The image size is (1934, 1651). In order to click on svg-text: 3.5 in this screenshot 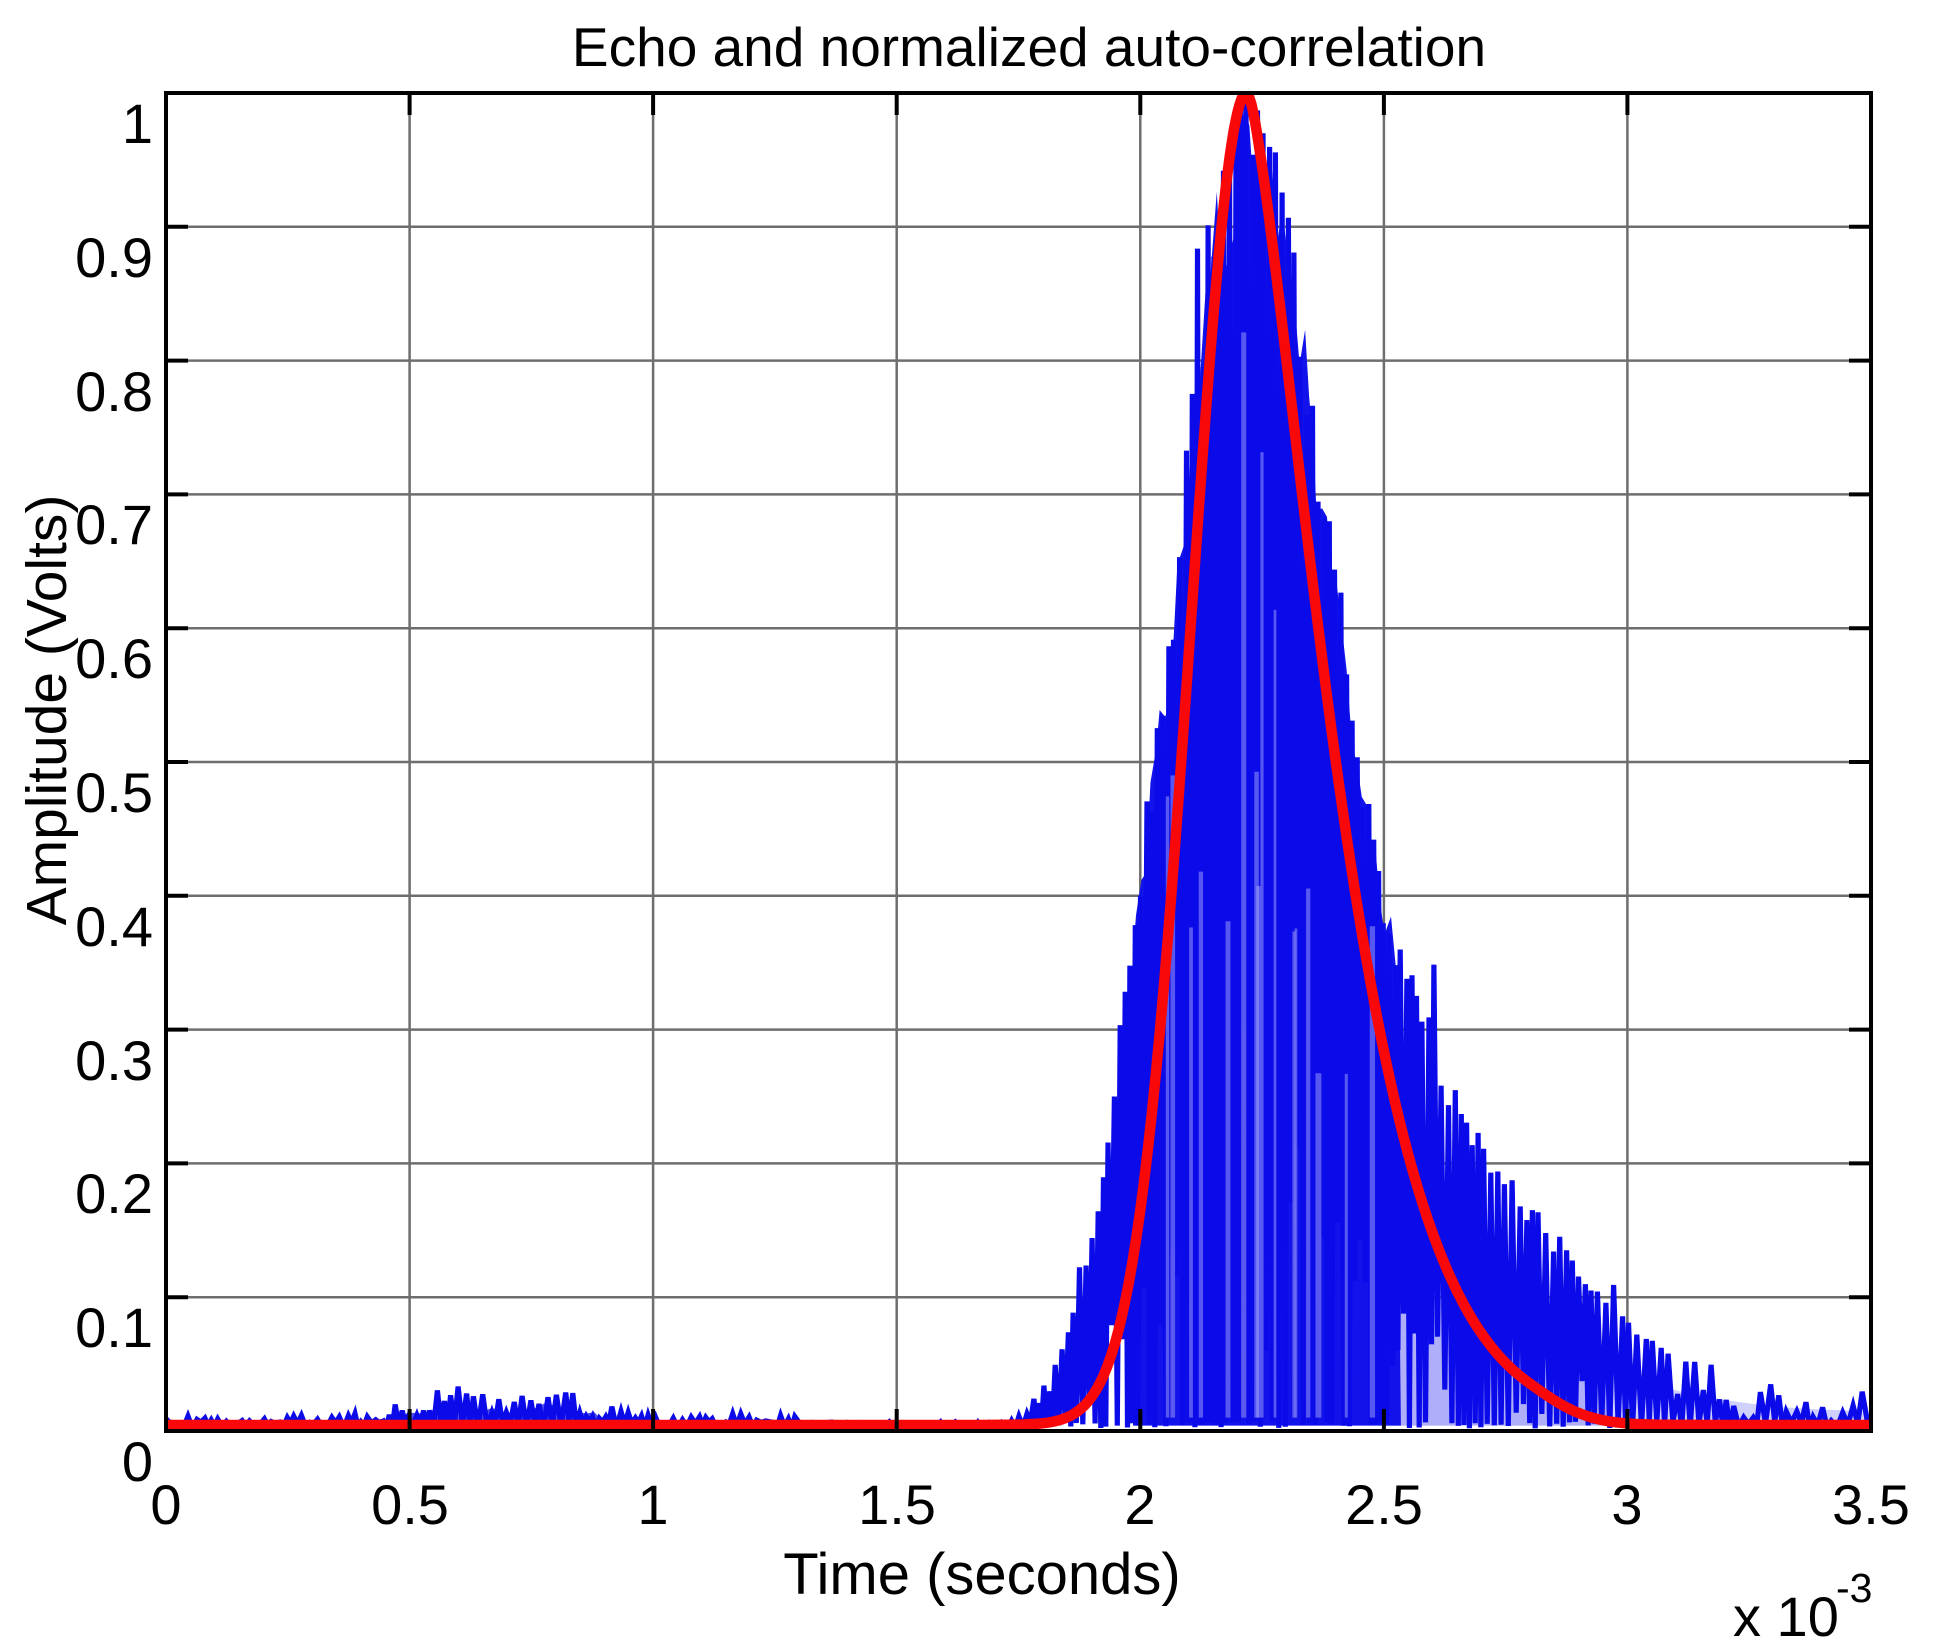, I will do `click(1871, 1504)`.